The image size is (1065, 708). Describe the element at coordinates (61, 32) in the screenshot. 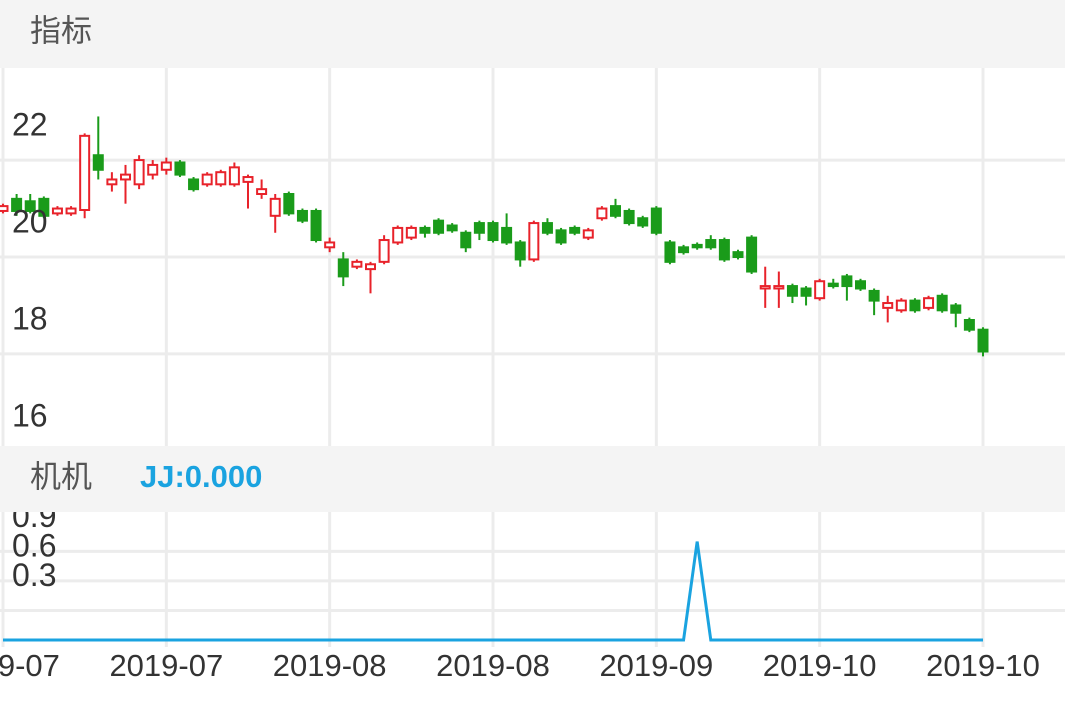

I see `panel-title: 指标` at that location.